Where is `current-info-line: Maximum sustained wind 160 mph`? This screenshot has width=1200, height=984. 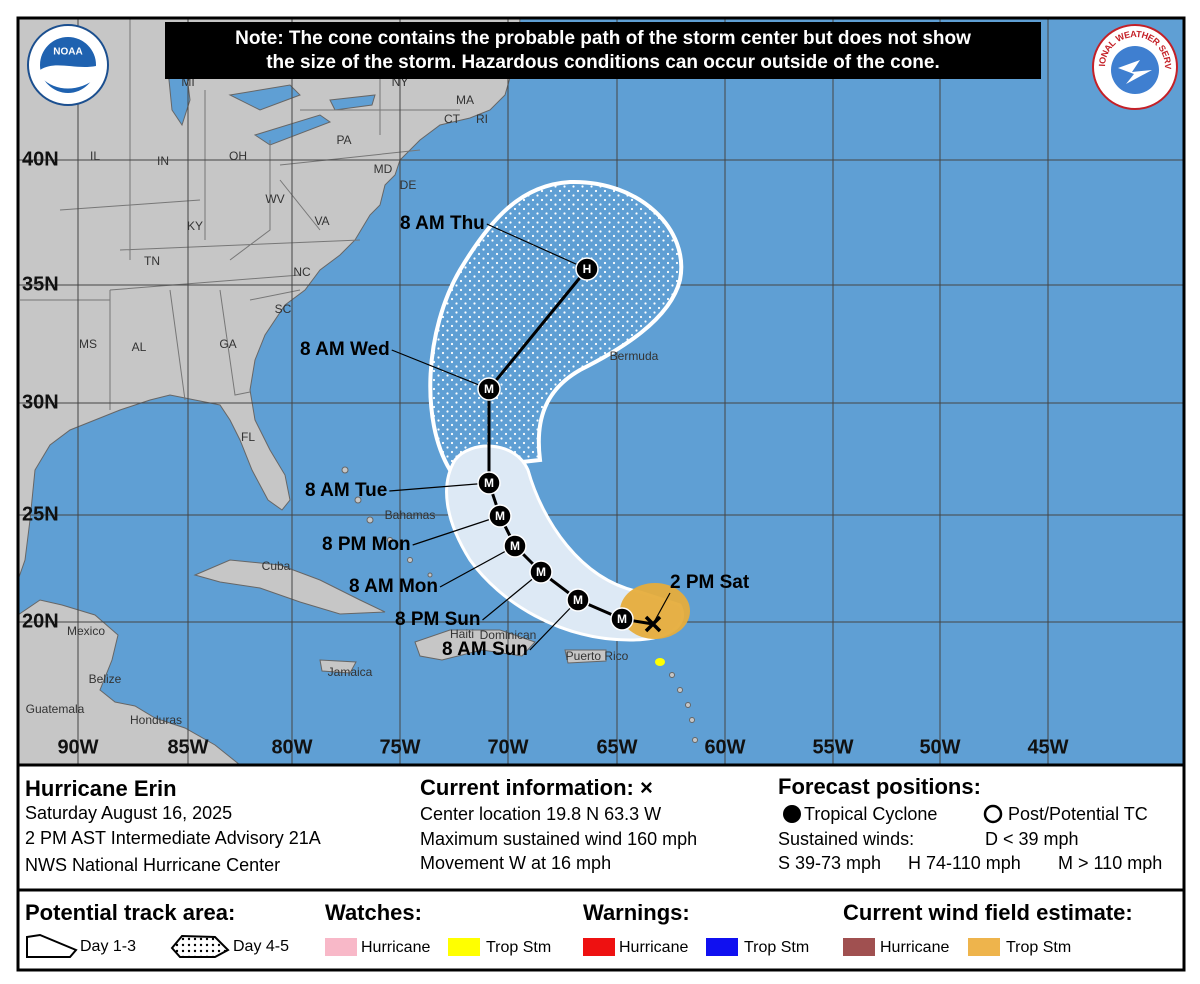
current-info-line: Maximum sustained wind 160 mph is located at coordinates (558, 839).